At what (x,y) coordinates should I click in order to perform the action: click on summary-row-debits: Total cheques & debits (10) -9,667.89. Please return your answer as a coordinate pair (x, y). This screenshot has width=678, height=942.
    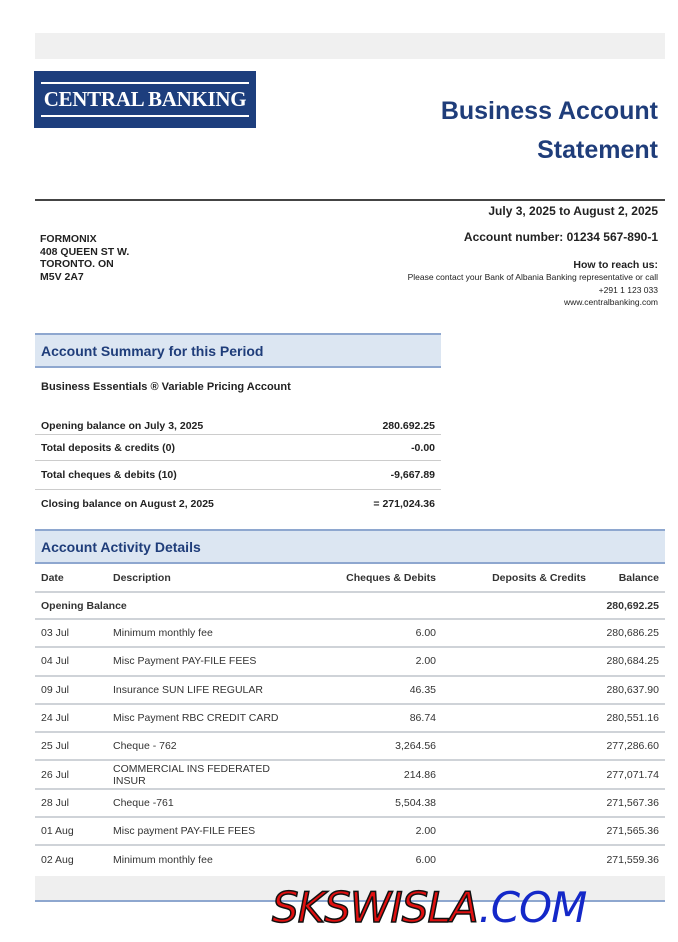
    Looking at the image, I should click on (238, 475).